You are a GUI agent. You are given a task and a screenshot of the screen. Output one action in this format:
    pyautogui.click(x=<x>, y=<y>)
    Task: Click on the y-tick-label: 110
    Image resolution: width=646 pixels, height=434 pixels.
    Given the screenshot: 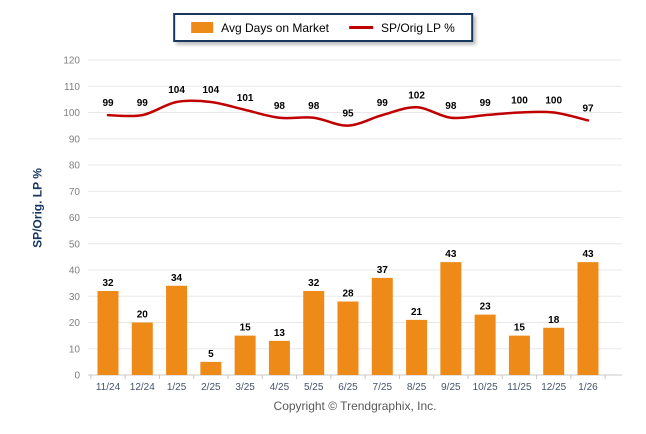 What is the action you would take?
    pyautogui.click(x=72, y=87)
    